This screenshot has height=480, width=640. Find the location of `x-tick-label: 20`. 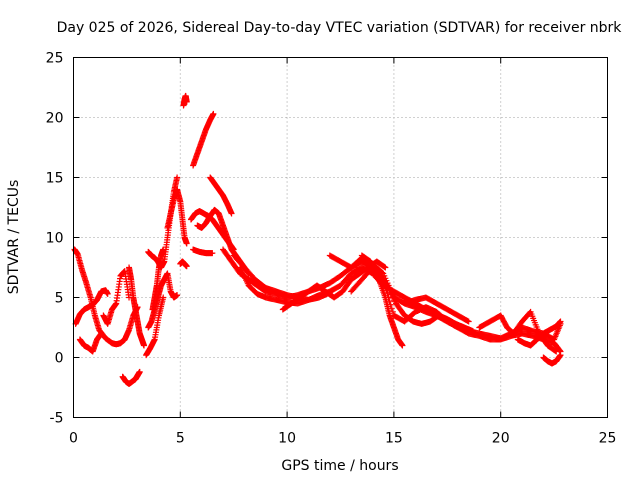

x-tick-label: 20 is located at coordinates (501, 439).